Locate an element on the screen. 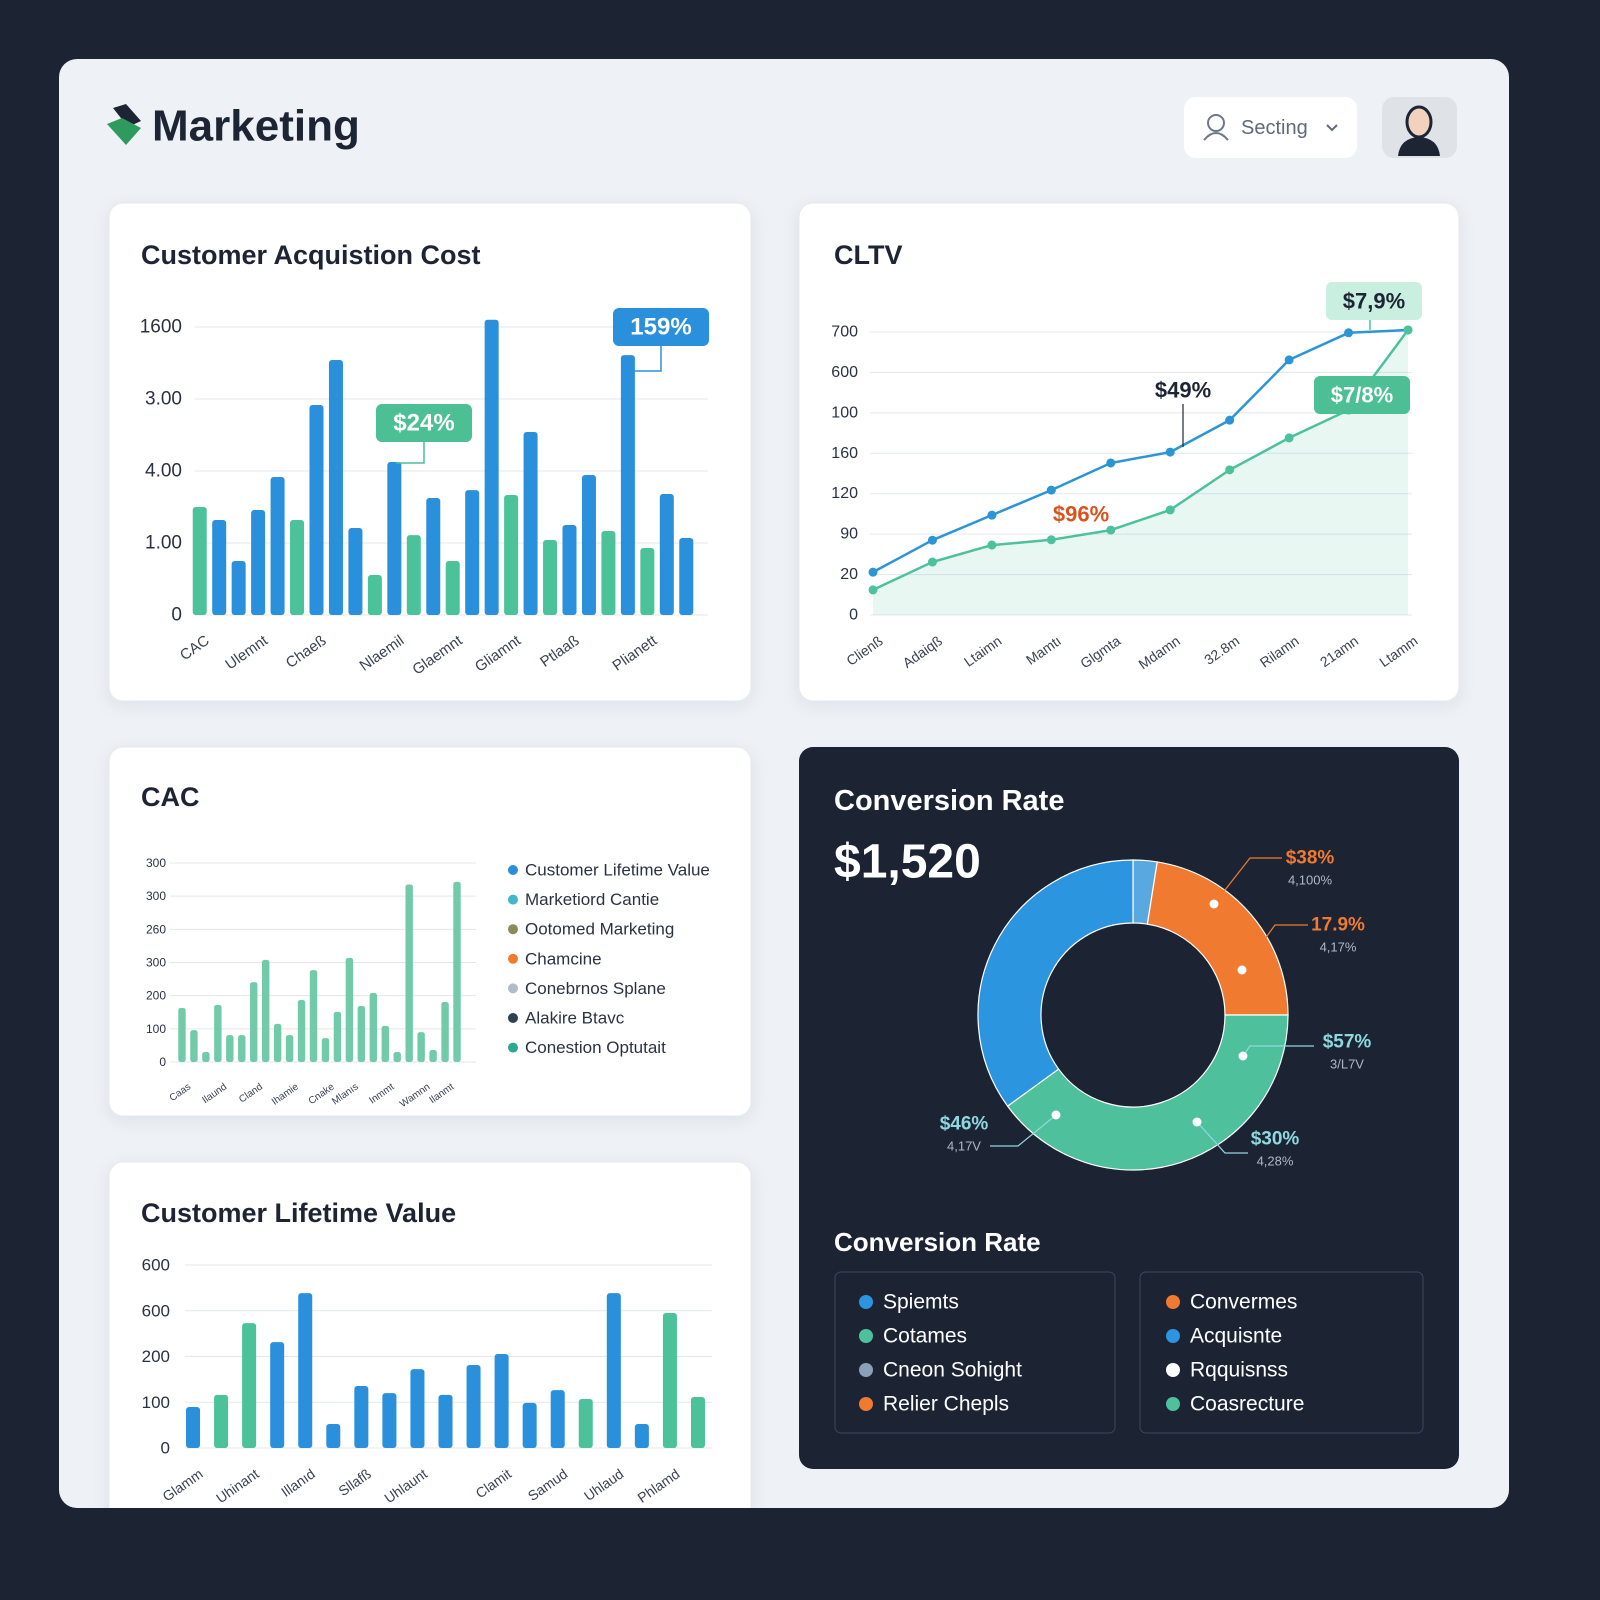 This screenshot has height=1600, width=1600. area is located at coordinates (1140, 472).